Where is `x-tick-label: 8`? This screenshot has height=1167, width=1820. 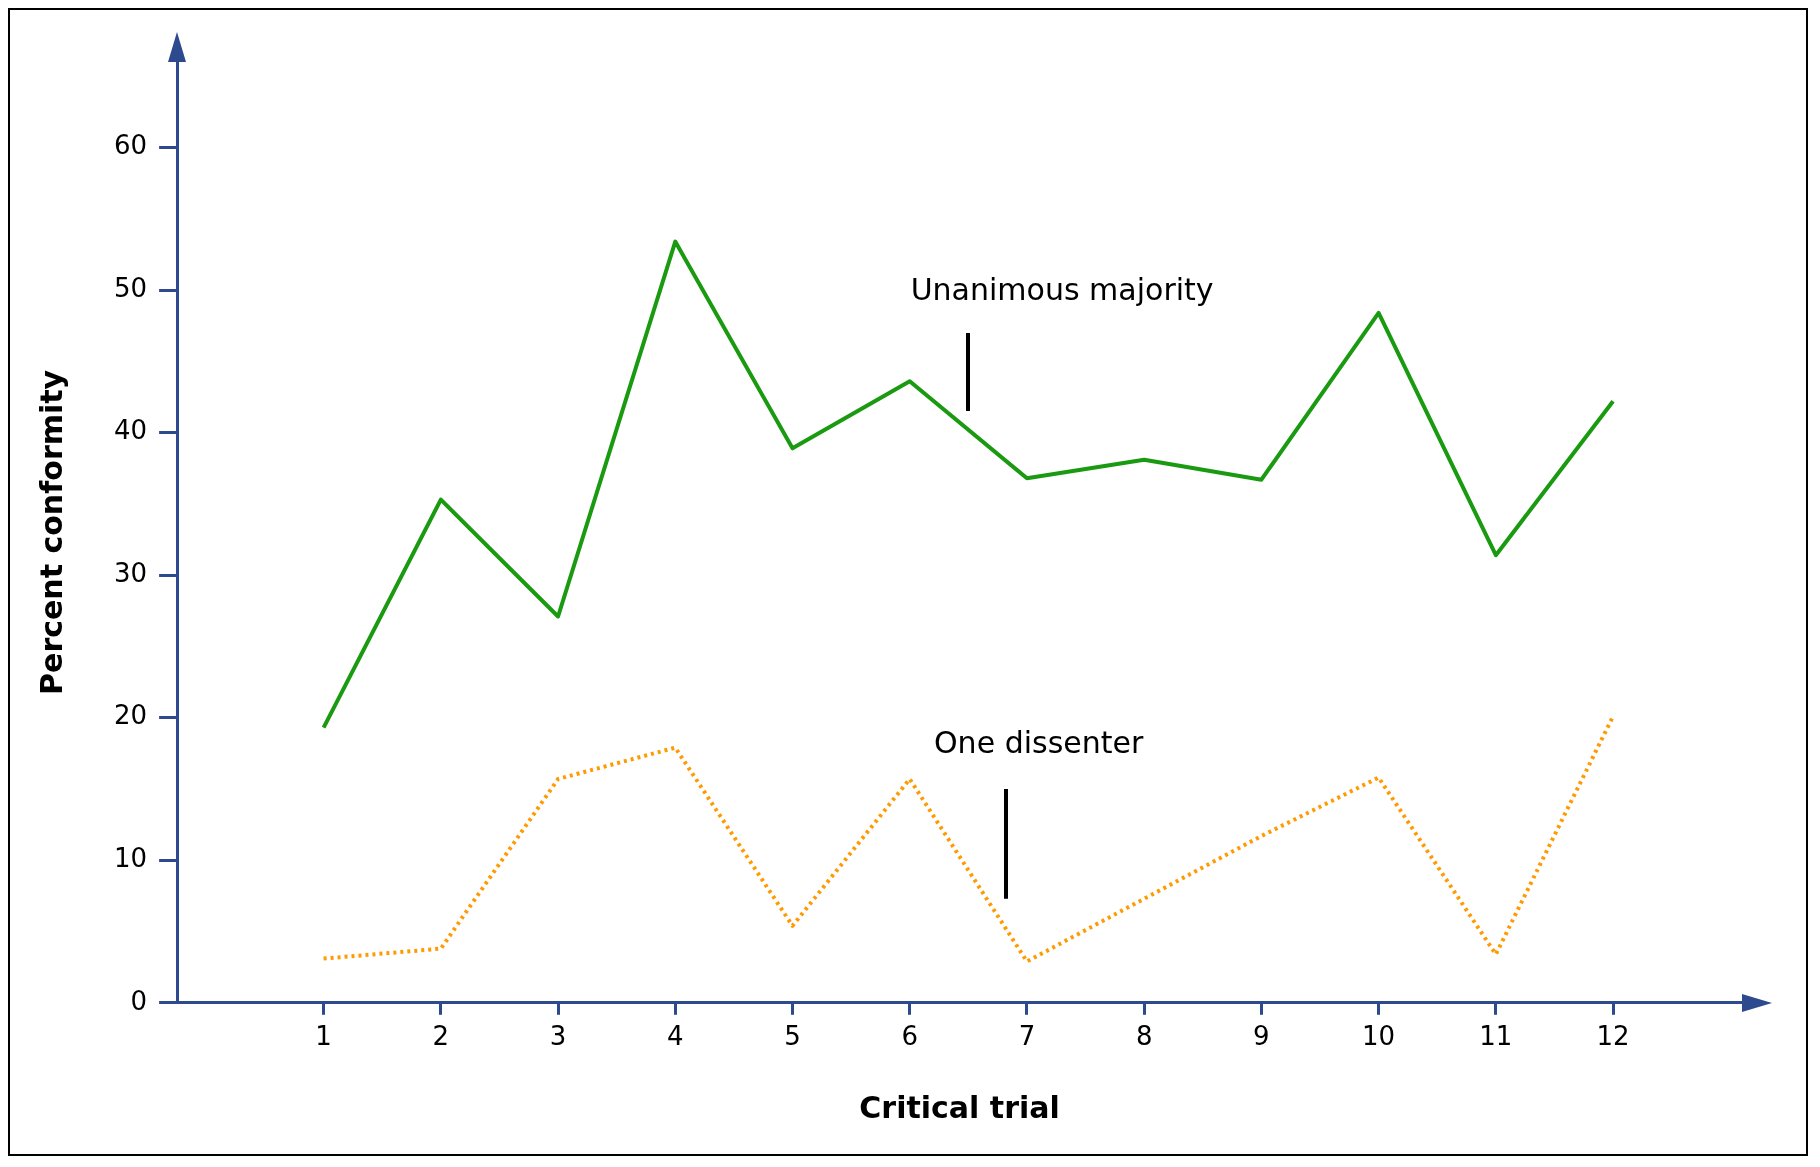
x-tick-label: 8 is located at coordinates (1144, 1036).